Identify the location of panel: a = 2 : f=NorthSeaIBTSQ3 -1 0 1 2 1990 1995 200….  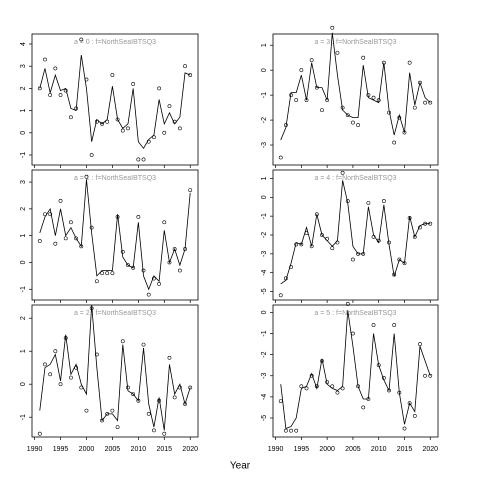
(109, 378).